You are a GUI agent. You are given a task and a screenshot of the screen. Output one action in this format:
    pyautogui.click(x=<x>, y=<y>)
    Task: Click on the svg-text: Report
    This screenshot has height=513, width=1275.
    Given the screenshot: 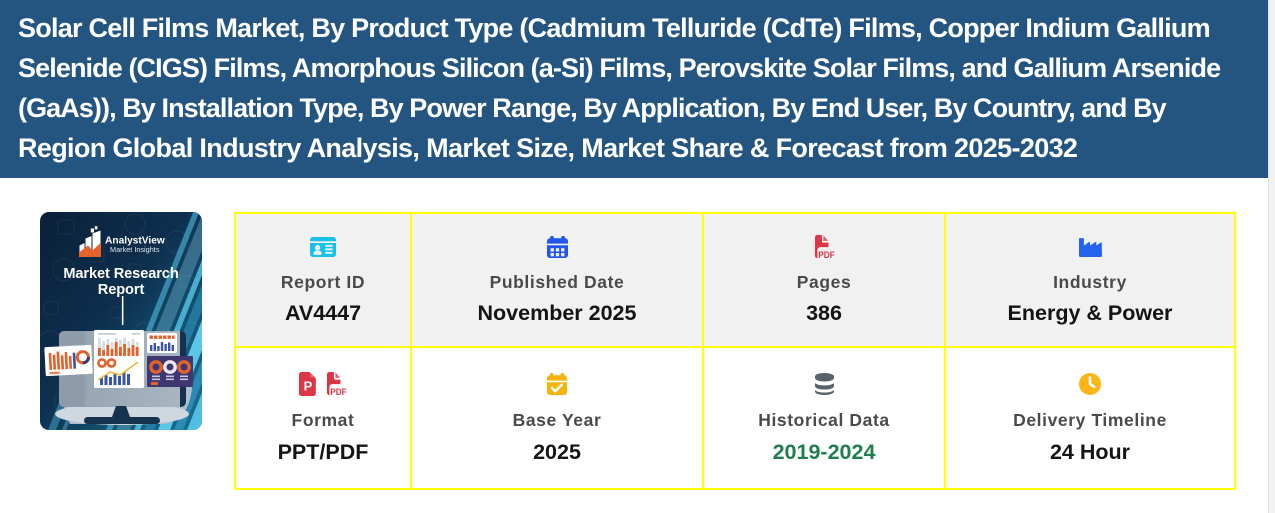 What is the action you would take?
    pyautogui.click(x=121, y=290)
    